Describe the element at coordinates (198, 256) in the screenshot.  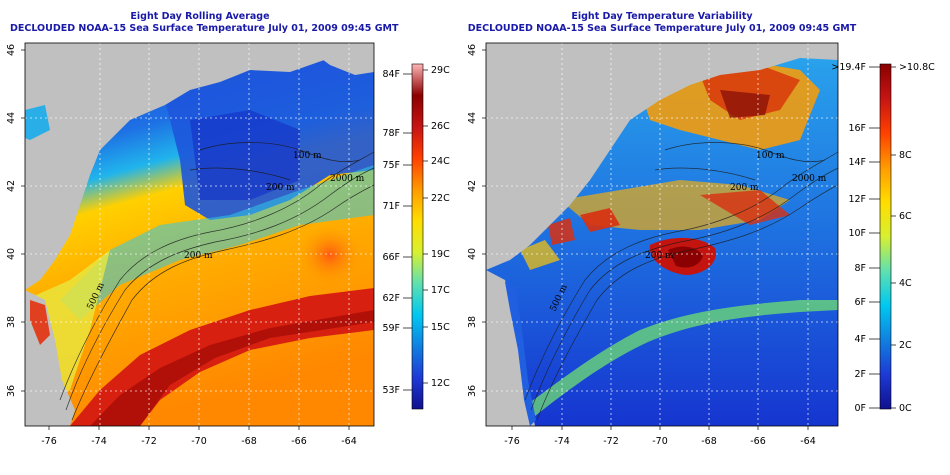
I see `contour-label-200m-south: 200 m` at that location.